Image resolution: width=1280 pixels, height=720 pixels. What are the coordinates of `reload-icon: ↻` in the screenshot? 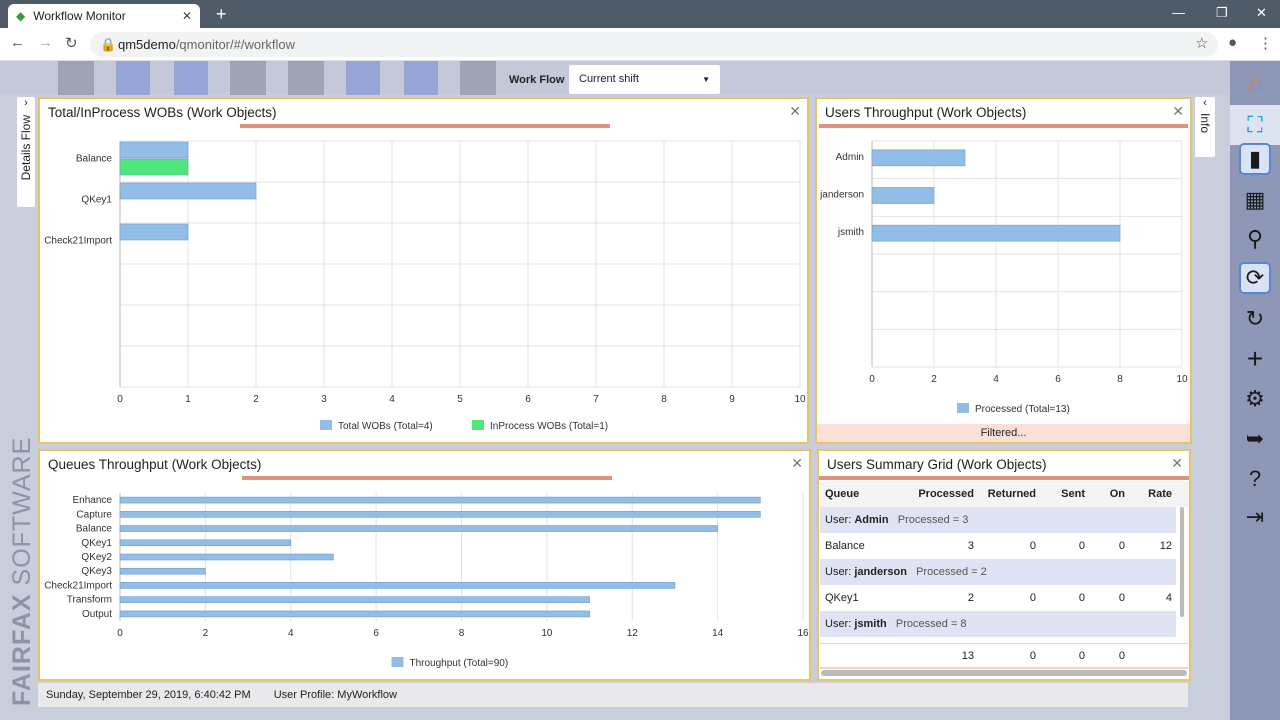 It's located at (71, 43).